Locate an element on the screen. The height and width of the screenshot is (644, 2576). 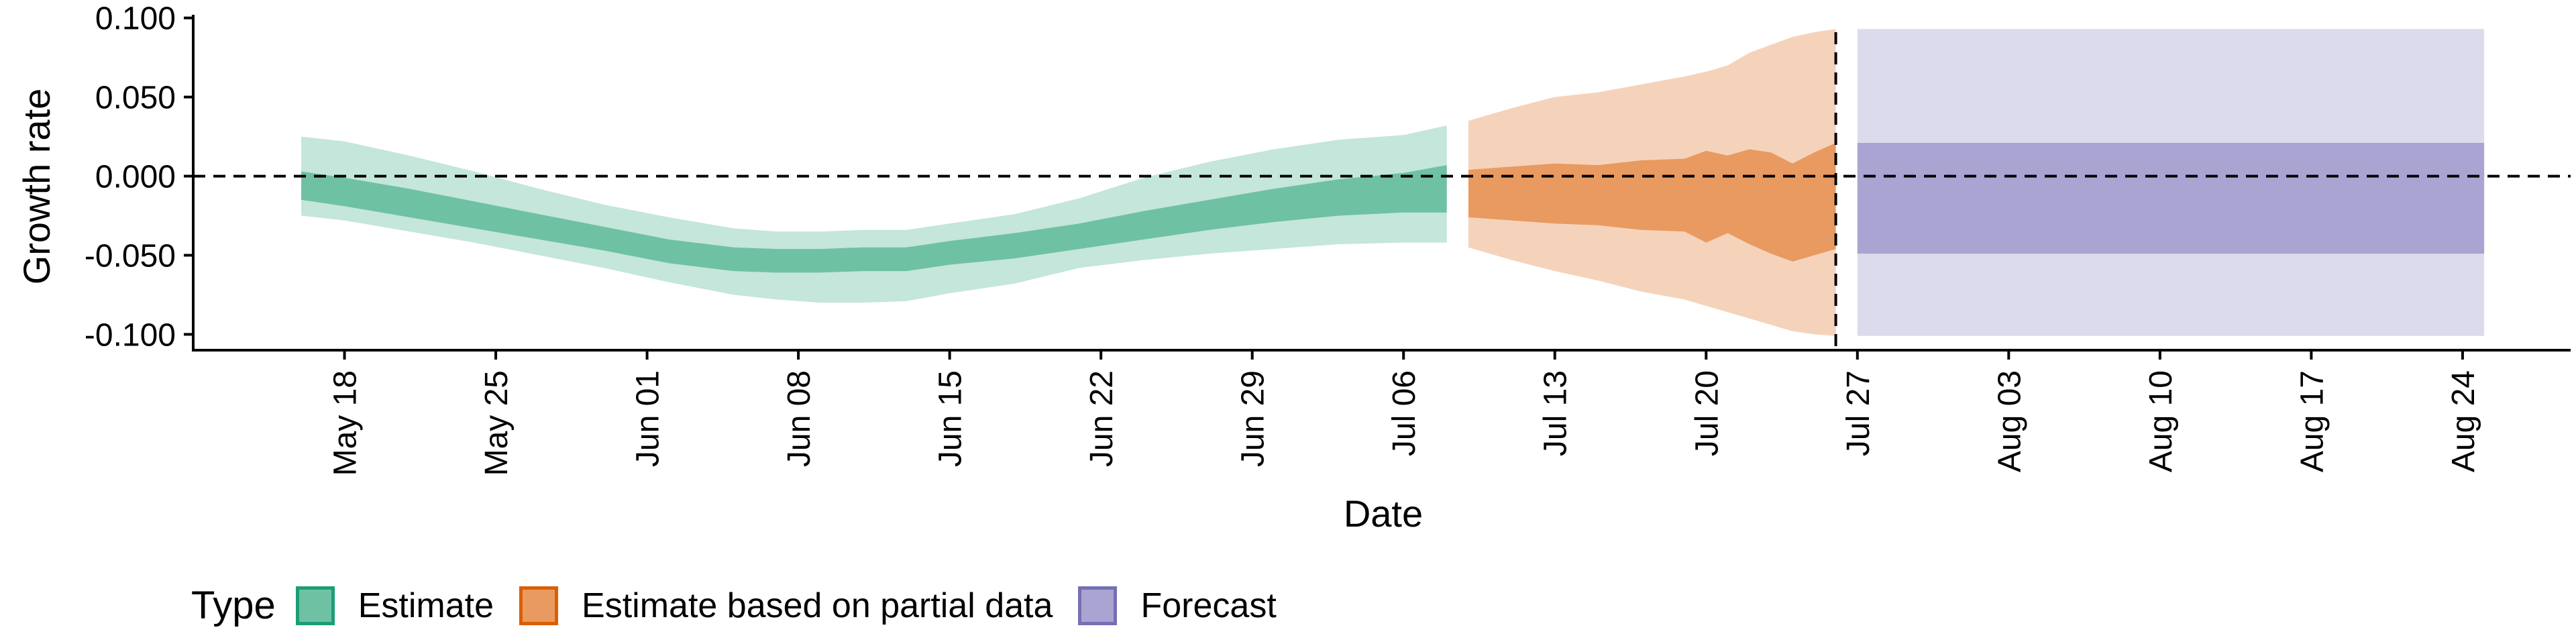
ribbon-inner-estimate is located at coordinates (874, 219).